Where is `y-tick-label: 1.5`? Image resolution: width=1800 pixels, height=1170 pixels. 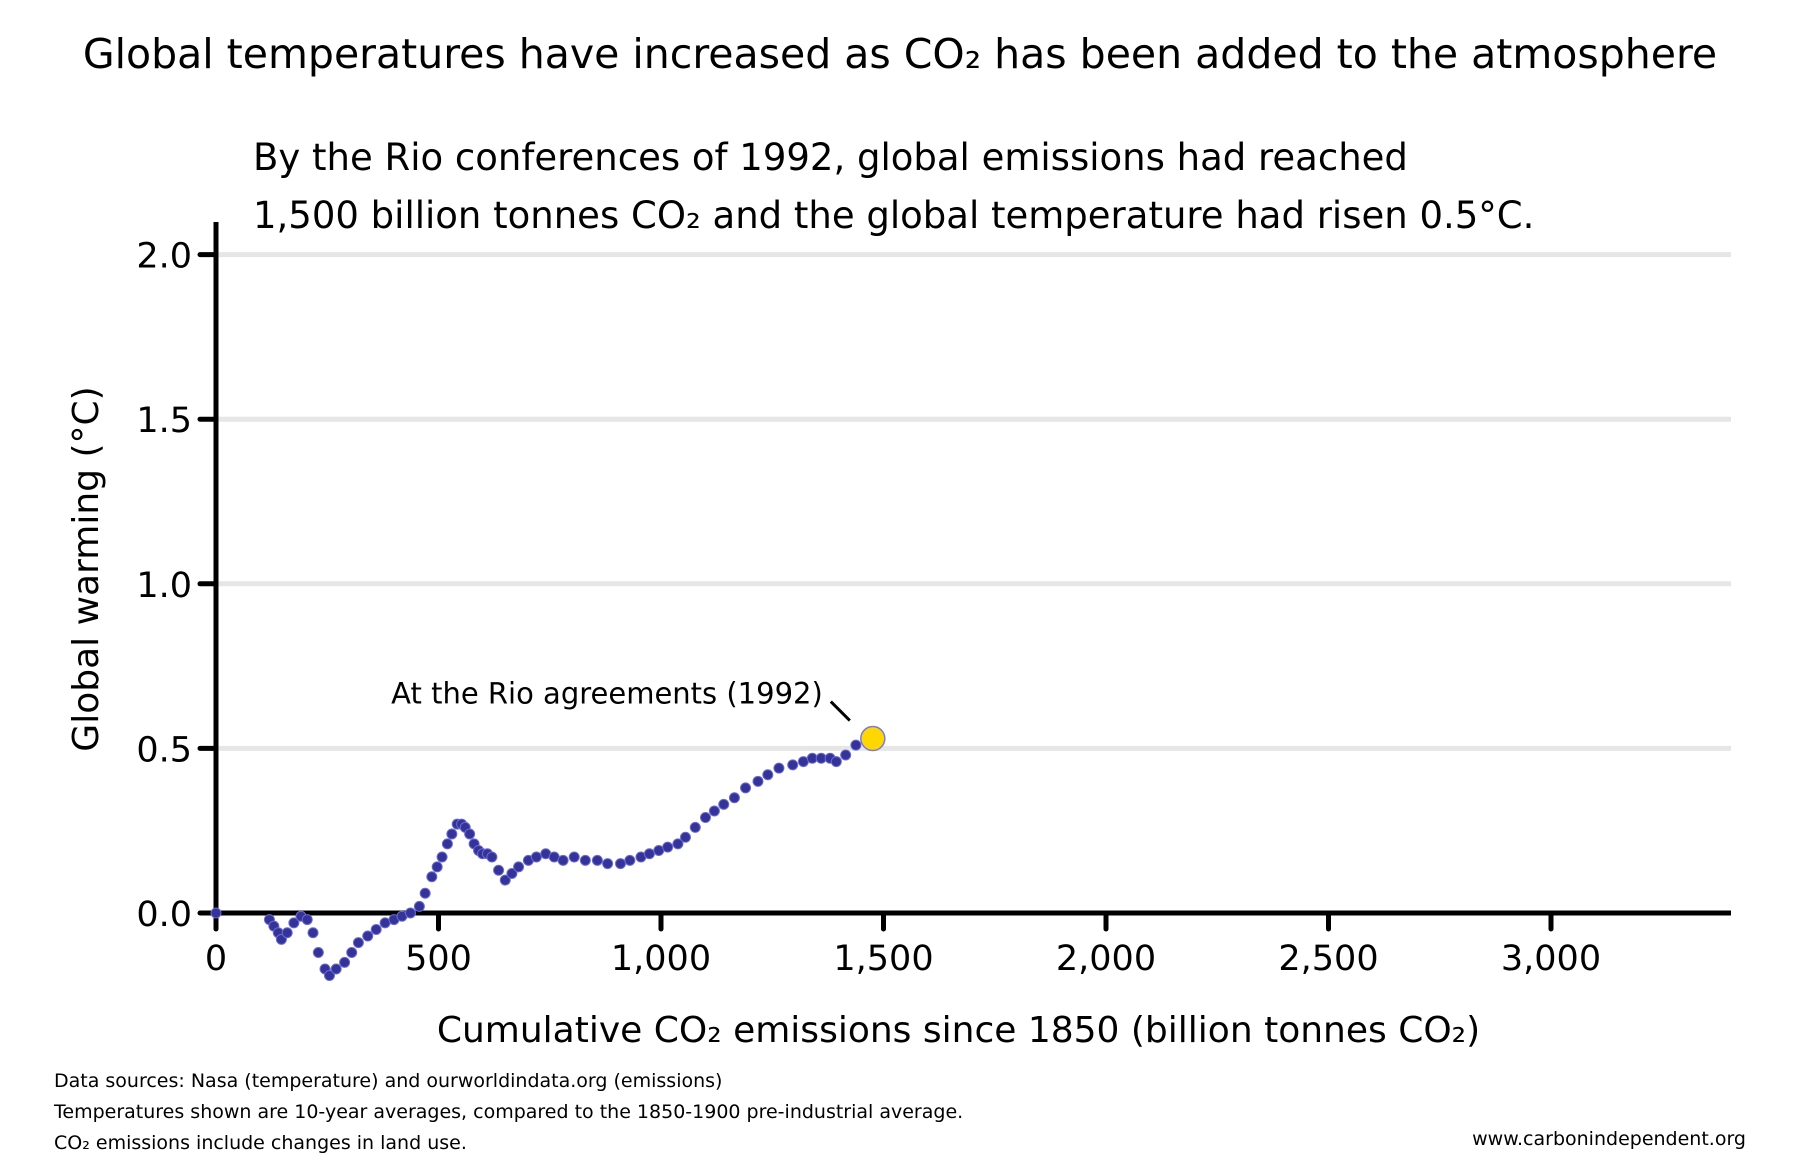
y-tick-label: 1.5 is located at coordinates (164, 421).